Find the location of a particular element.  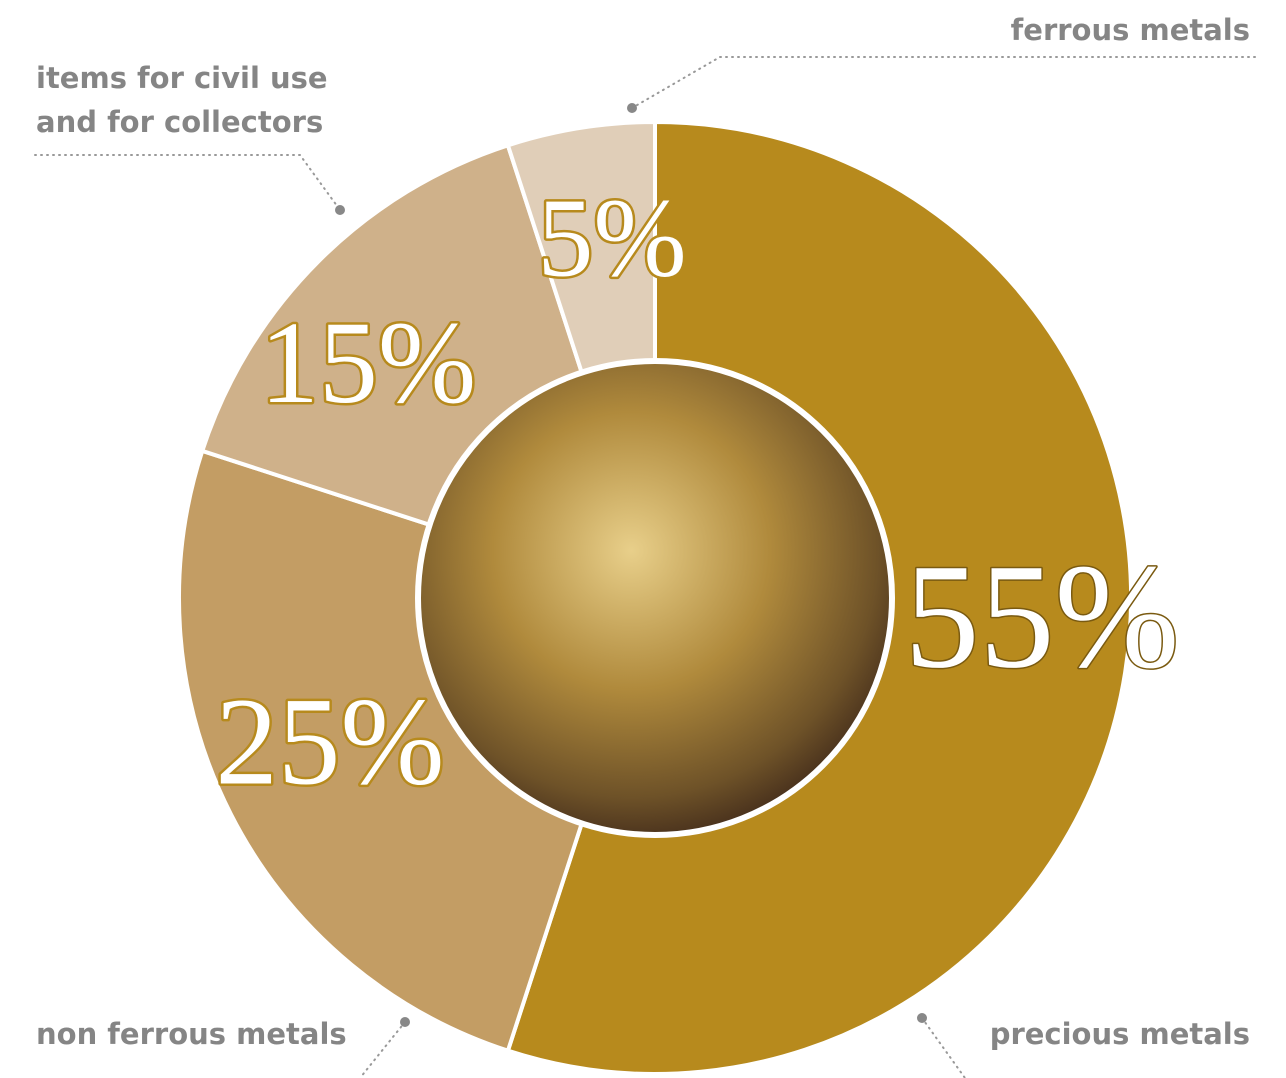

category-label: items for civil use and for collectors is located at coordinates (182, 100).